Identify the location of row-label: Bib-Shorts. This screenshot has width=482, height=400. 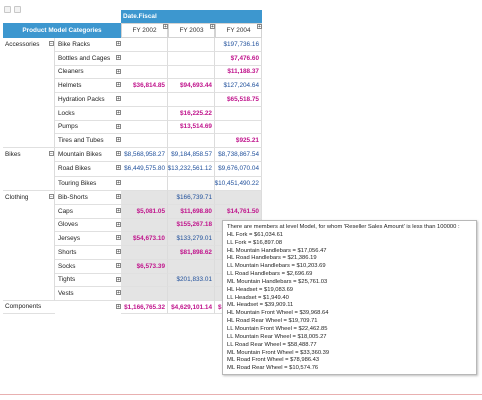
(73, 197).